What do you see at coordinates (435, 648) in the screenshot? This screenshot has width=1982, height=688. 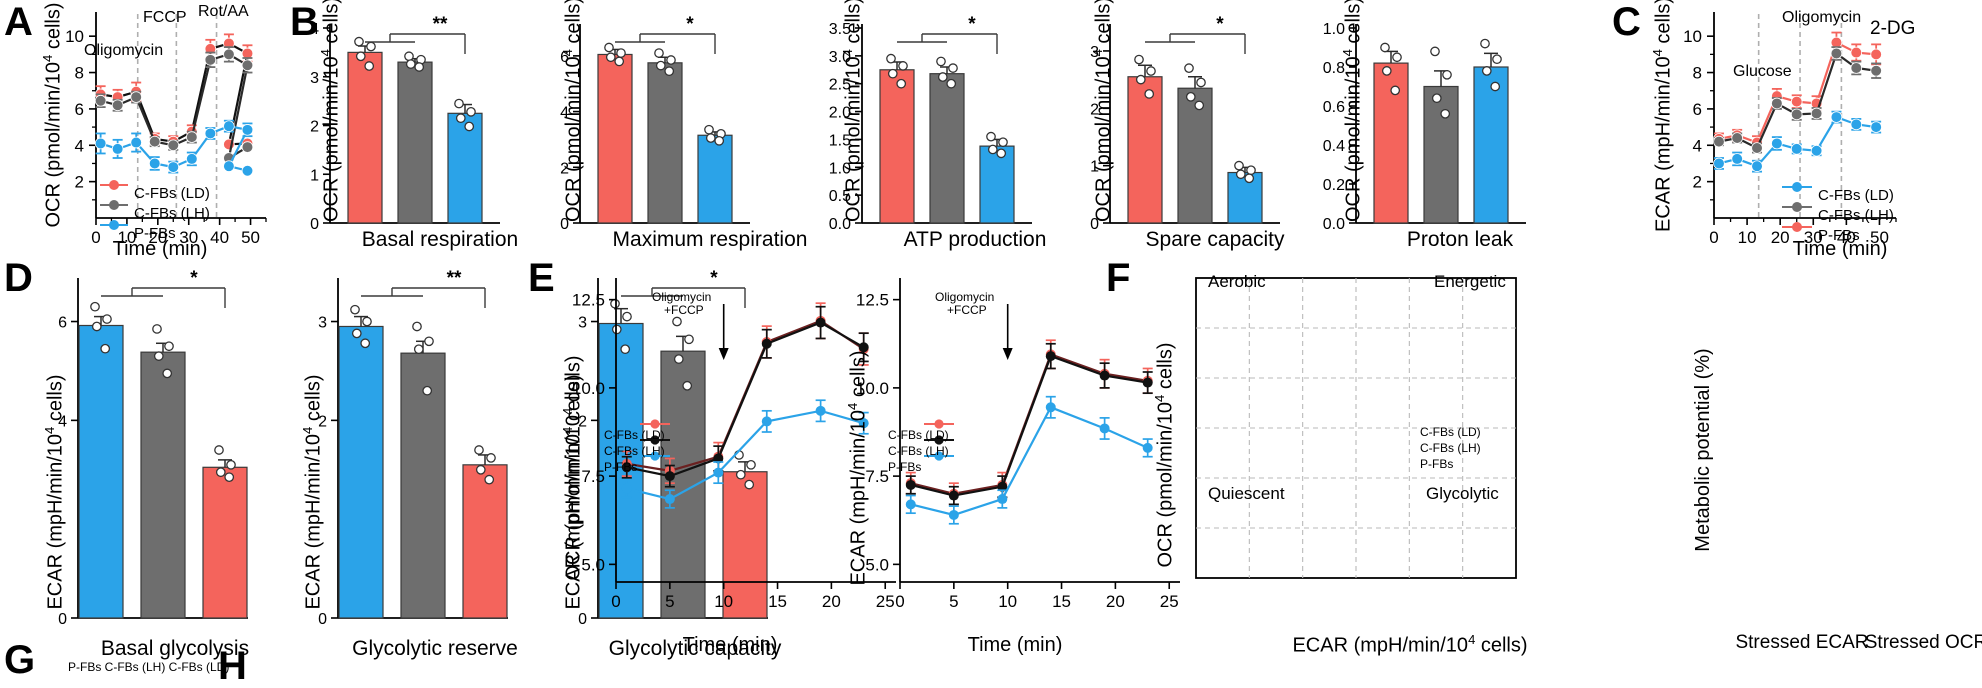 I see `panel-d-cat-1: Glycolytic reserve` at bounding box center [435, 648].